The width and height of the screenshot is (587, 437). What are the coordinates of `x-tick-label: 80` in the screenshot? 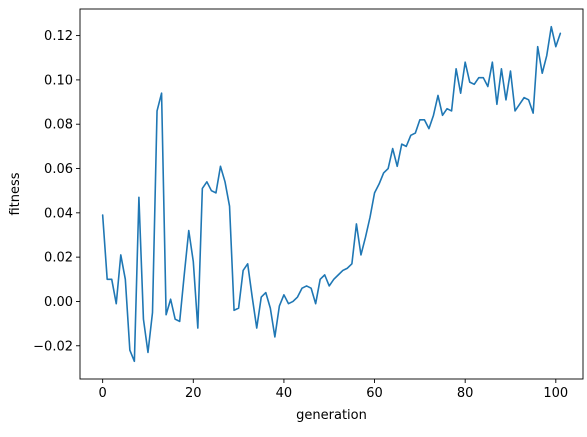 It's located at (465, 393).